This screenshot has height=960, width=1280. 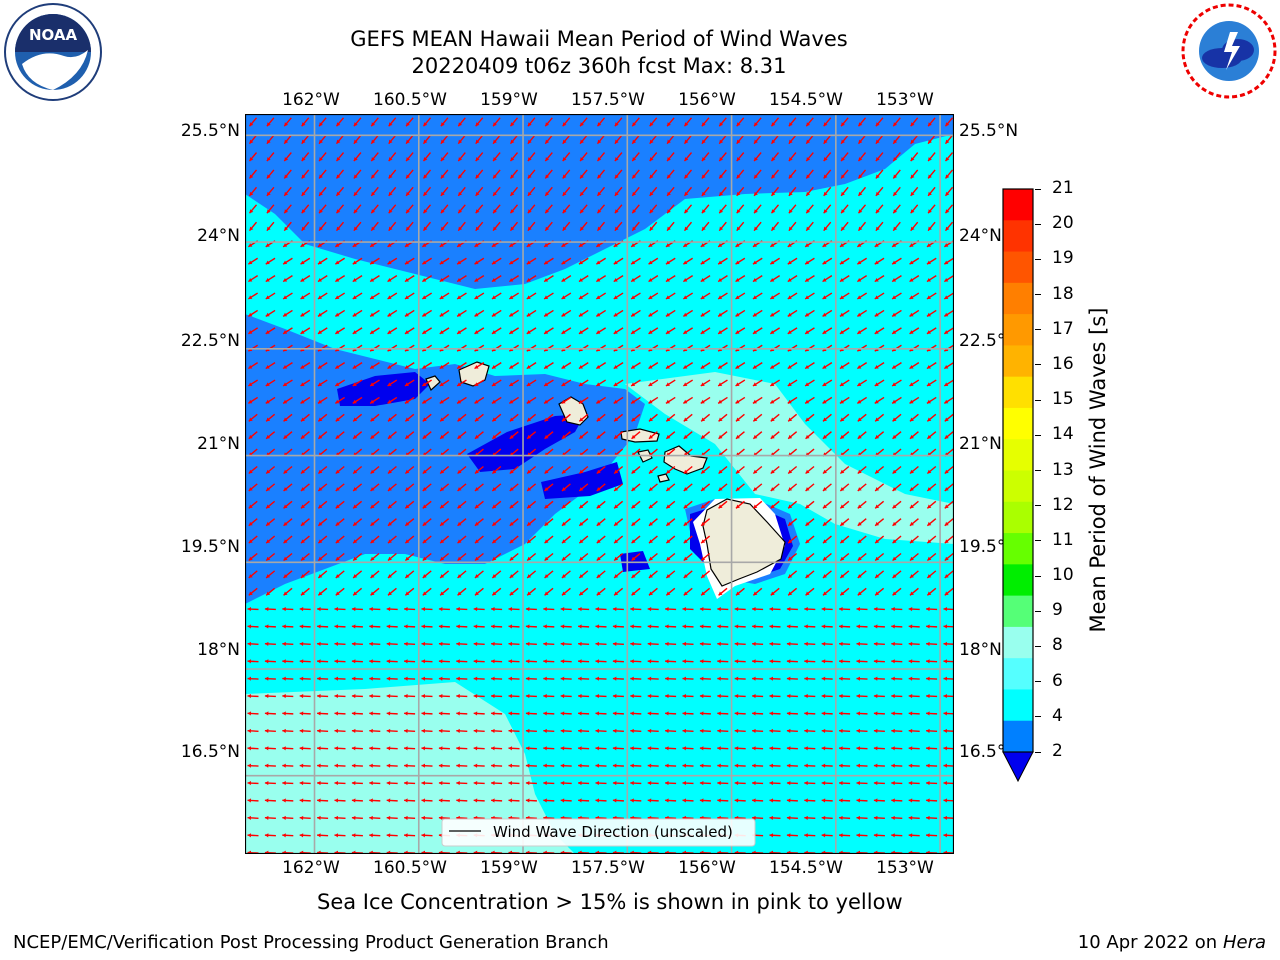 I want to click on footer-right: 10 Apr 2022 on Hera, so click(x=1172, y=942).